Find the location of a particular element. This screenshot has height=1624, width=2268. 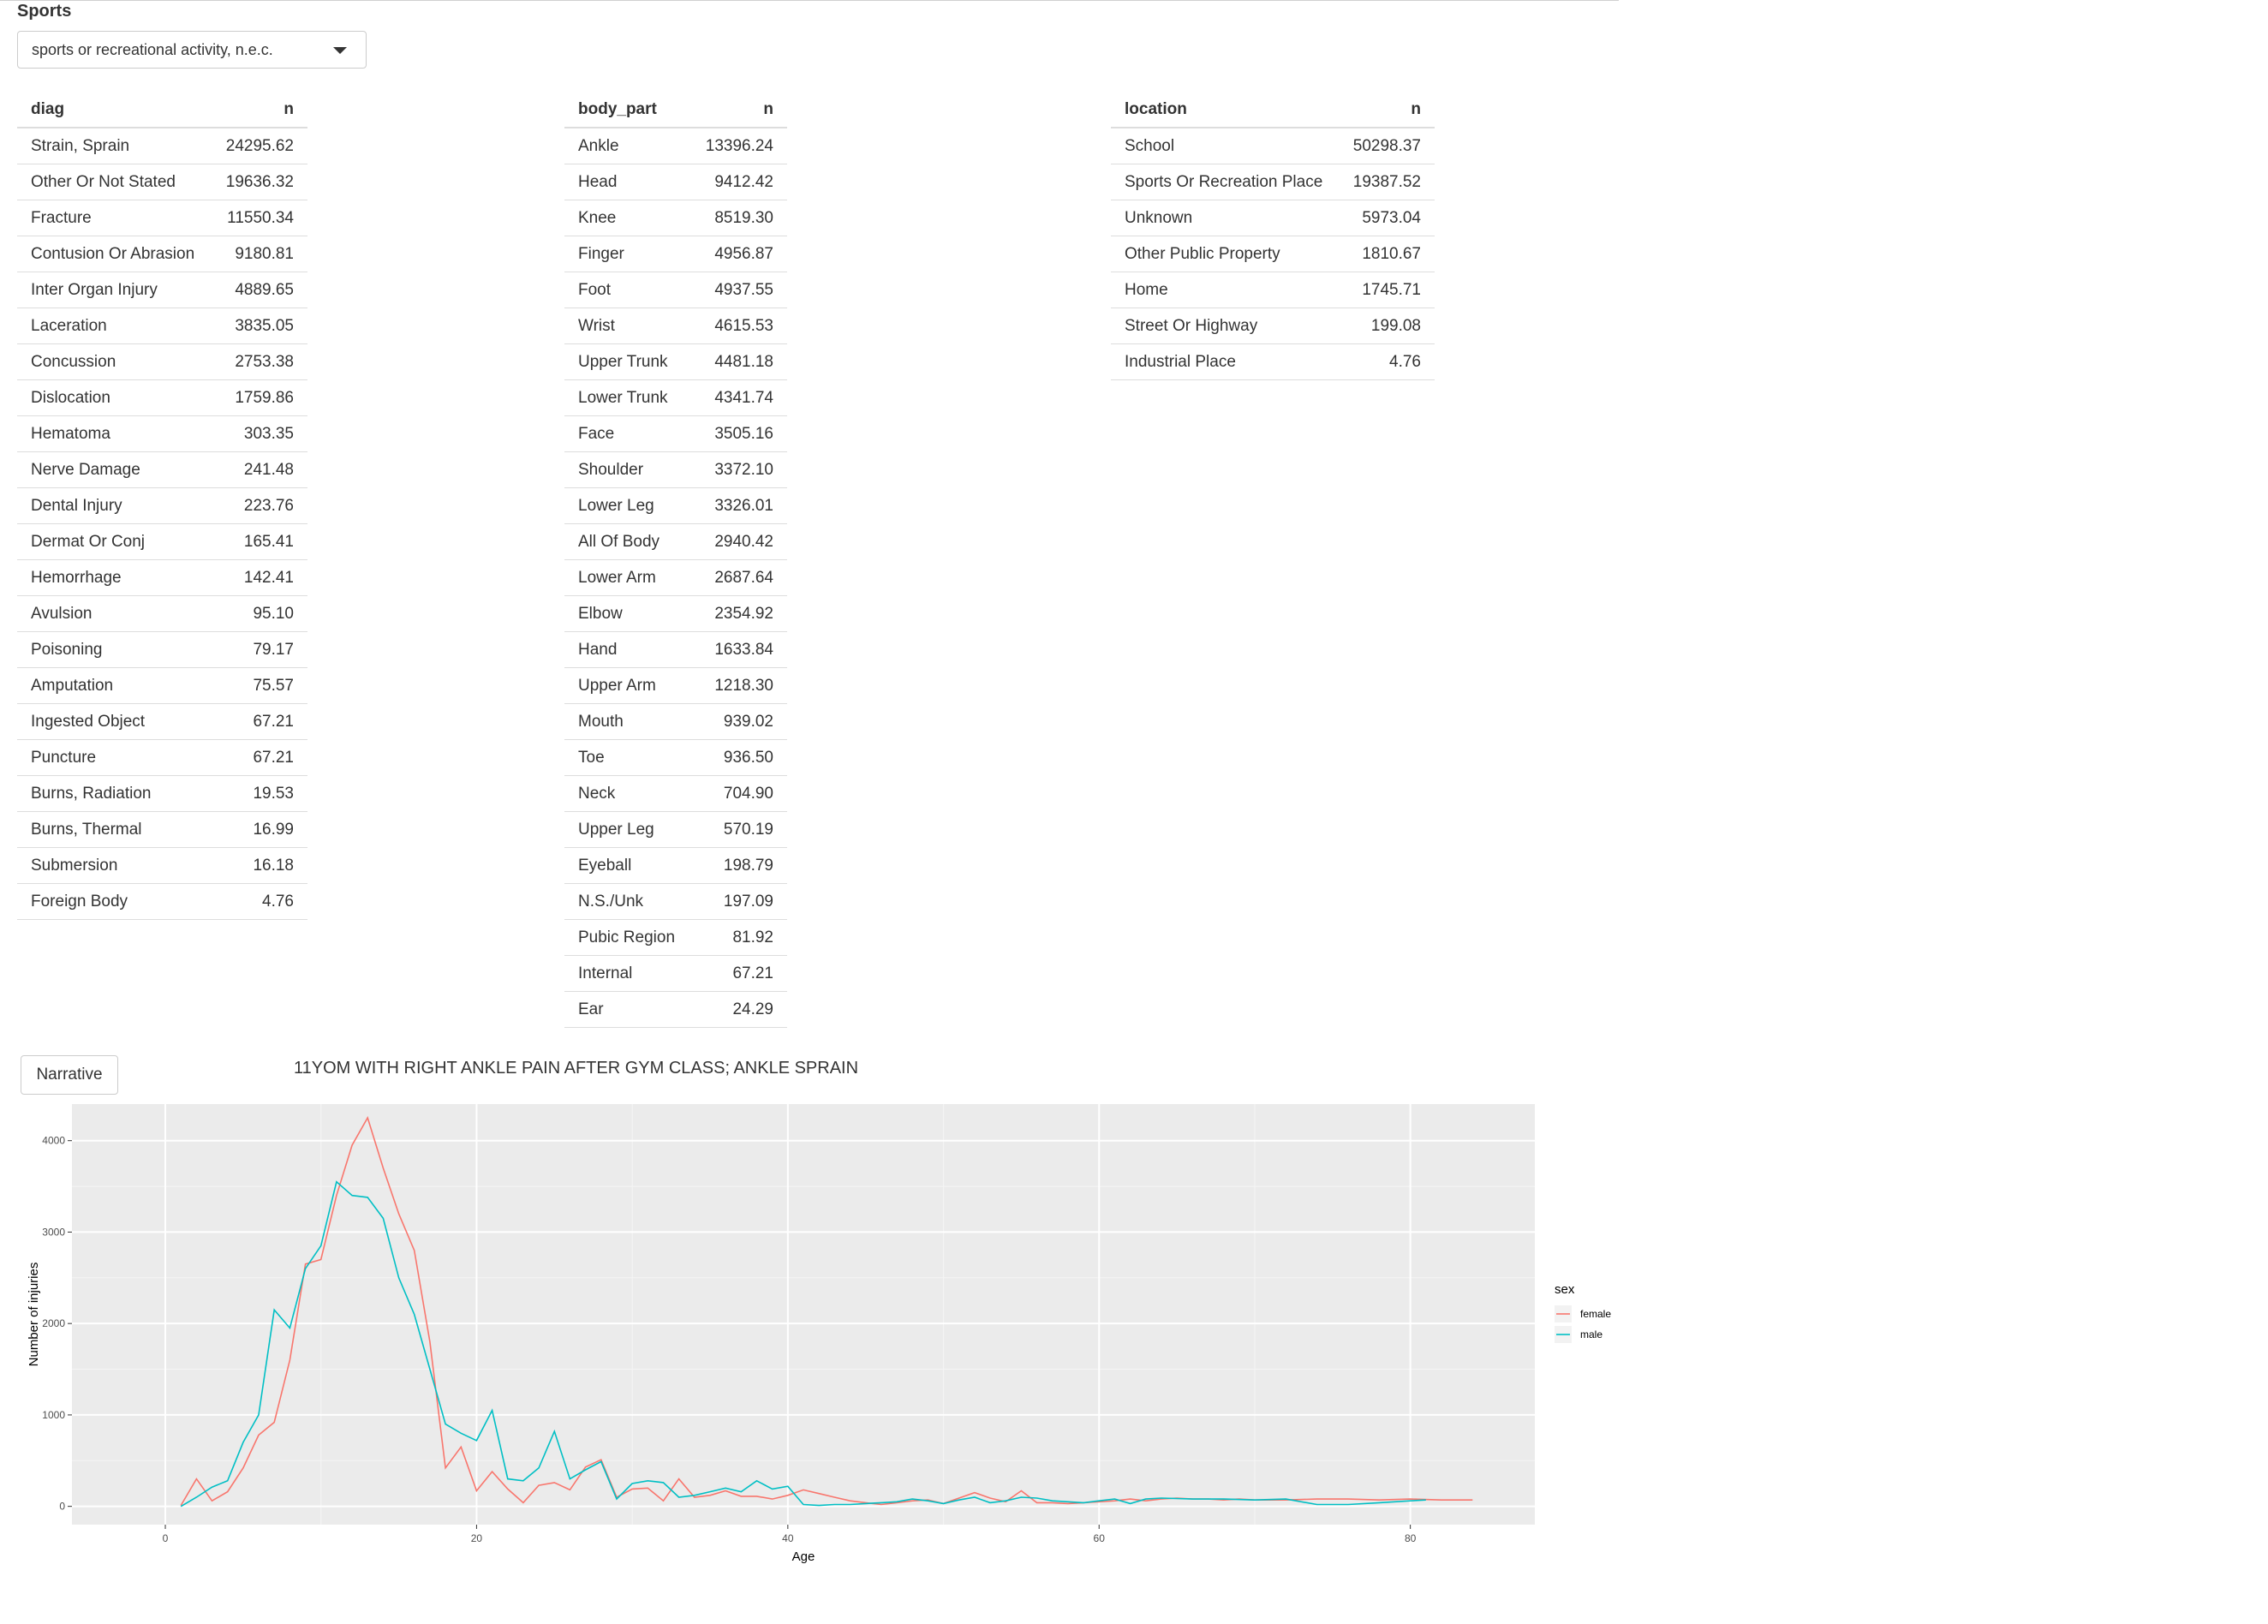

y-tick-label: 1000 is located at coordinates (54, 1415).